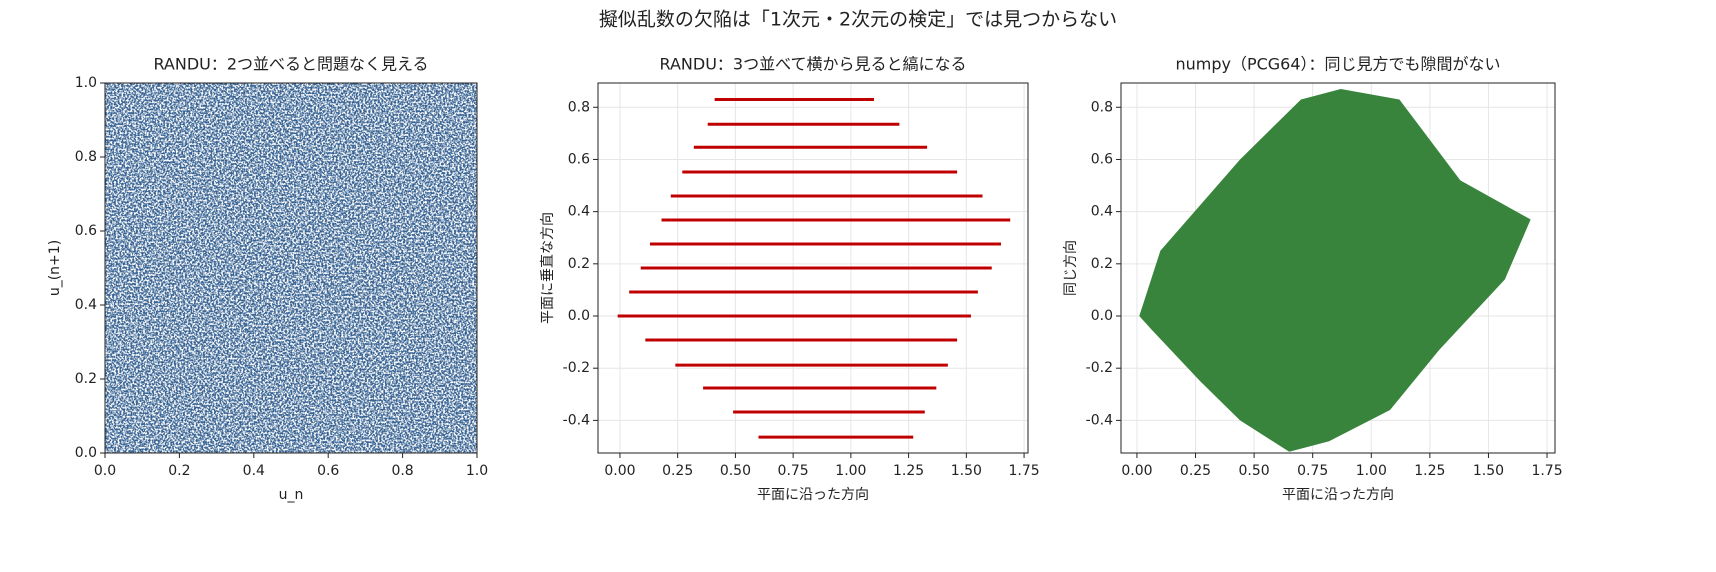 This screenshot has width=1716, height=572. Describe the element at coordinates (86, 83) in the screenshot. I see `y-tick-label: 1.0` at that location.